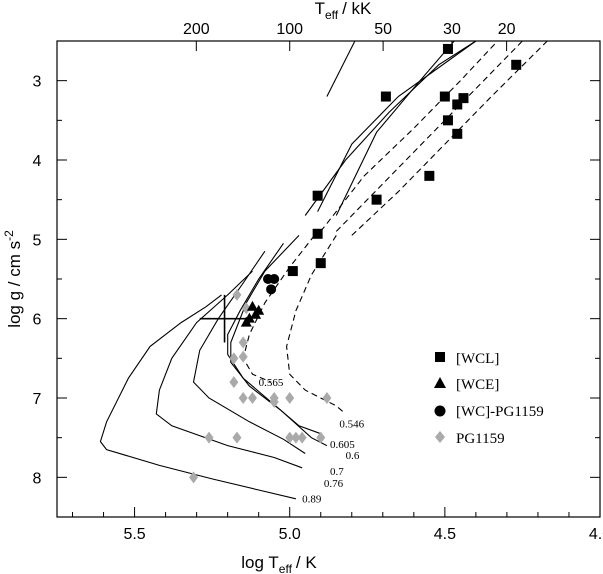  I want to click on track-mass-label: 0.565, so click(271, 383).